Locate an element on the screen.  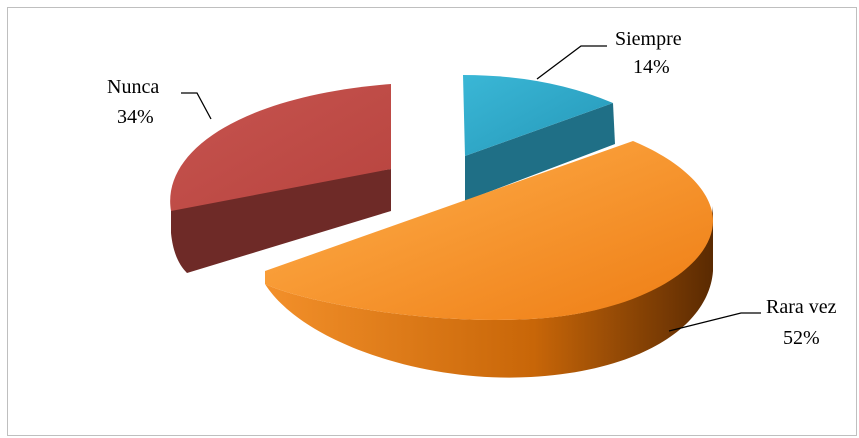
data-label-name-siempre: Siempre is located at coordinates (648, 39).